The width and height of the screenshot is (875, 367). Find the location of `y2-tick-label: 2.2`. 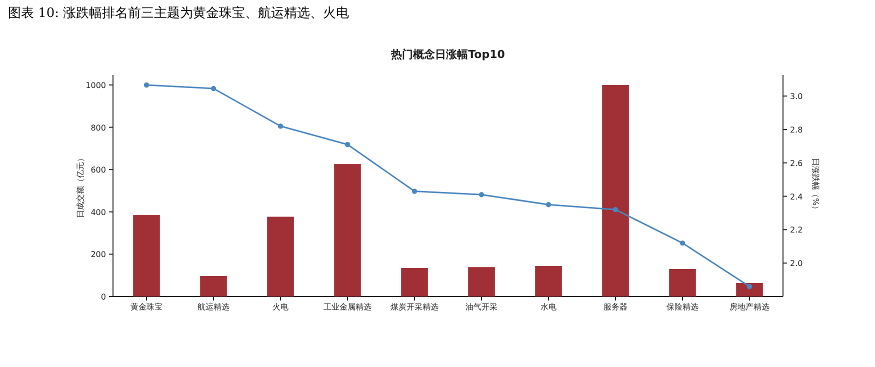

y2-tick-label: 2.2 is located at coordinates (796, 230).